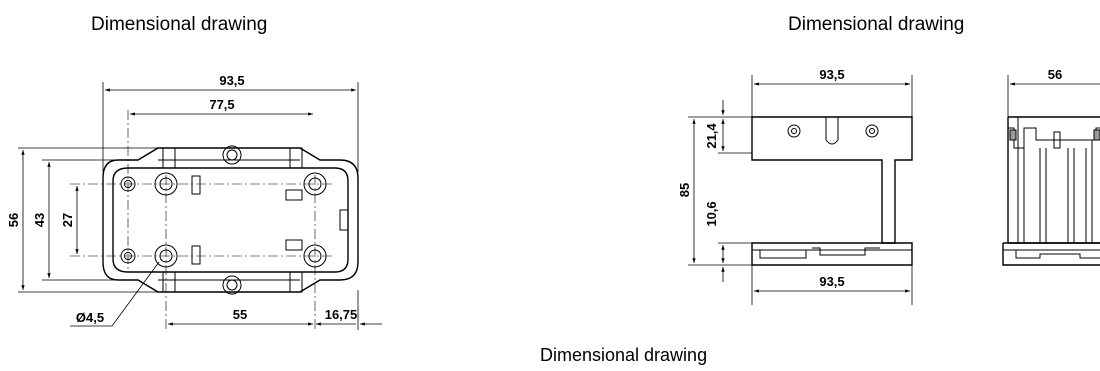 This screenshot has height=371, width=1100. Describe the element at coordinates (67, 220) in the screenshot. I see `dim-text-vertical-pitch: 27` at that location.